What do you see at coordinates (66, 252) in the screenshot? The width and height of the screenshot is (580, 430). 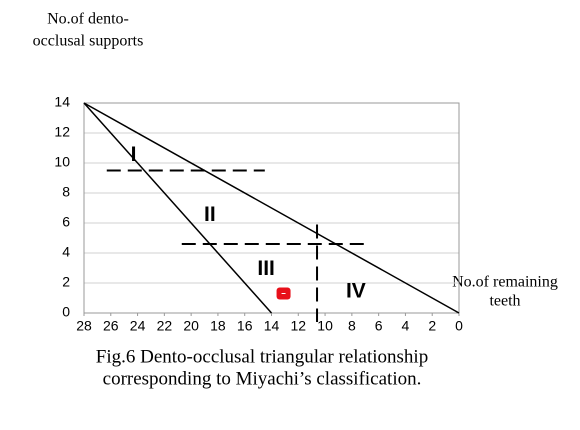 I see `y-tick-label: 4` at bounding box center [66, 252].